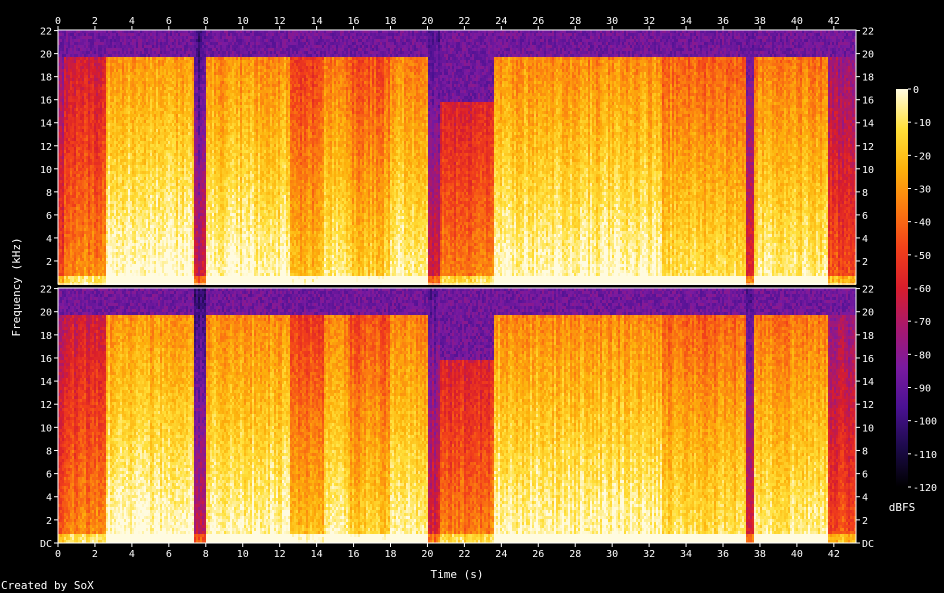  I want to click on x-tick-label-top: 10, so click(243, 21).